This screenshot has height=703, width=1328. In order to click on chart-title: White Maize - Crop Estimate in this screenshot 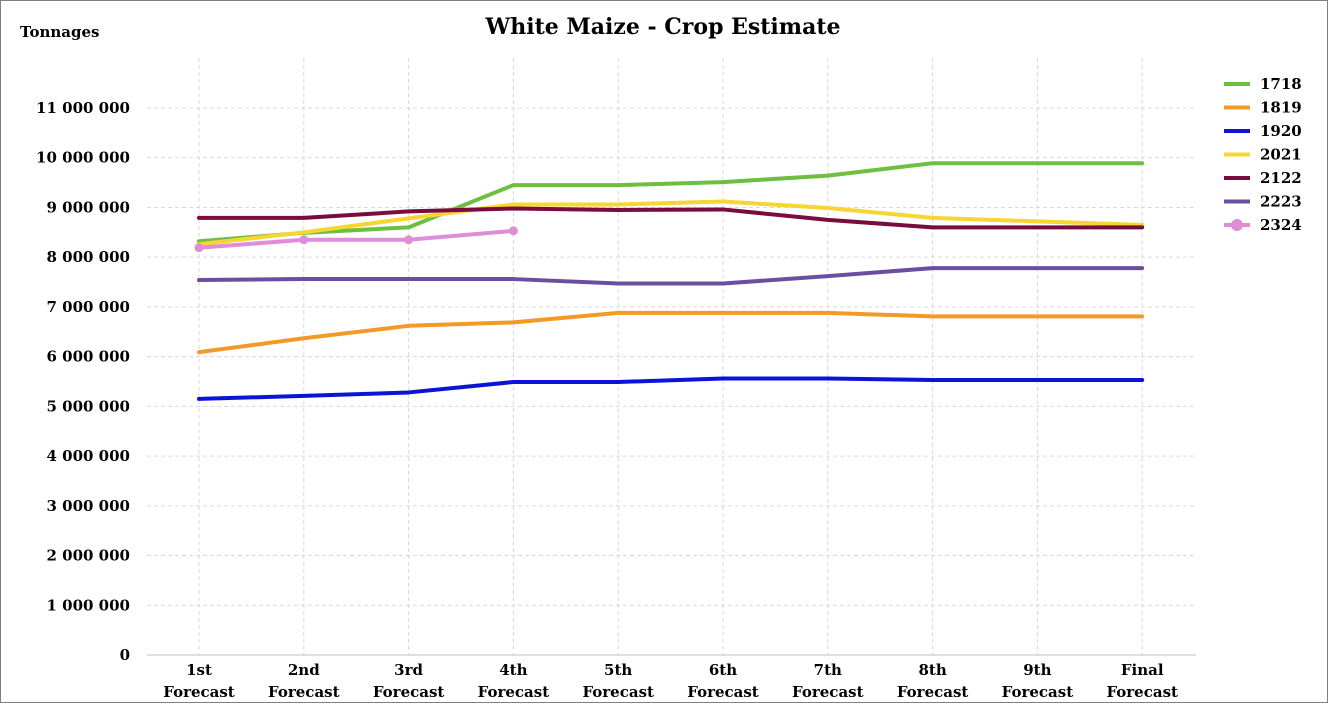, I will do `click(663, 27)`.